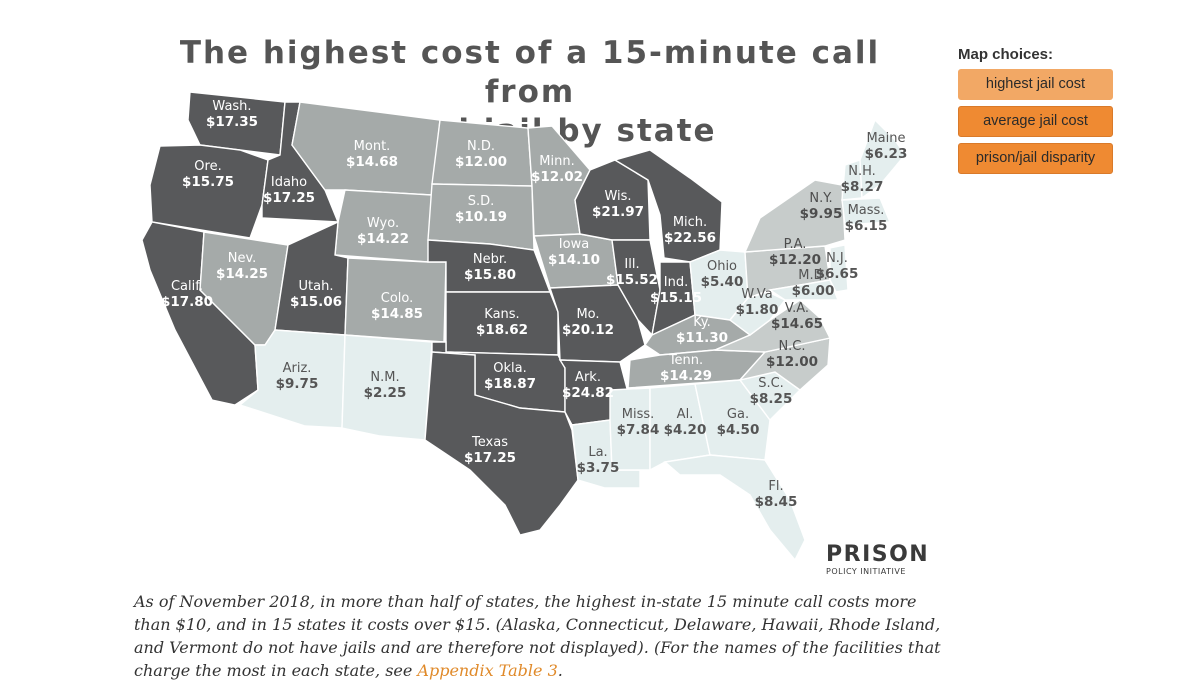 Image resolution: width=1200 pixels, height=693 pixels. Describe the element at coordinates (885, 138) in the screenshot. I see `state-name-me: Maine` at that location.